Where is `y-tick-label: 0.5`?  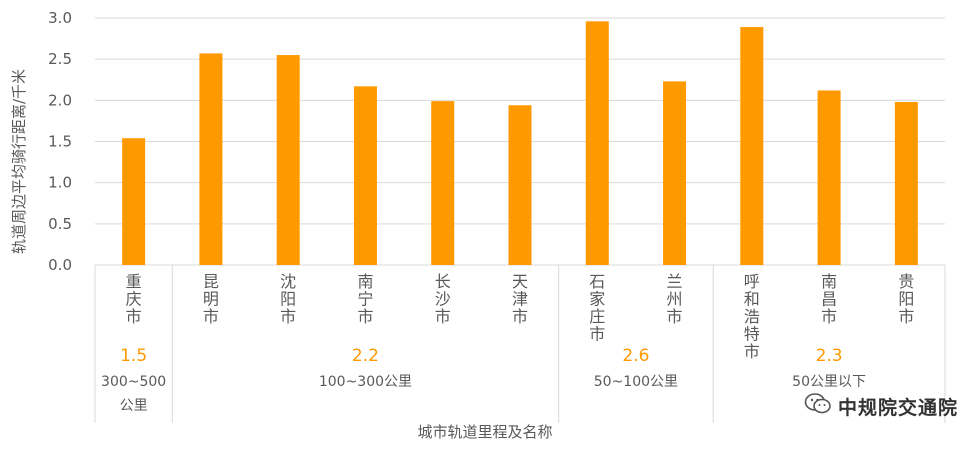
y-tick-label: 0.5 is located at coordinates (60, 224).